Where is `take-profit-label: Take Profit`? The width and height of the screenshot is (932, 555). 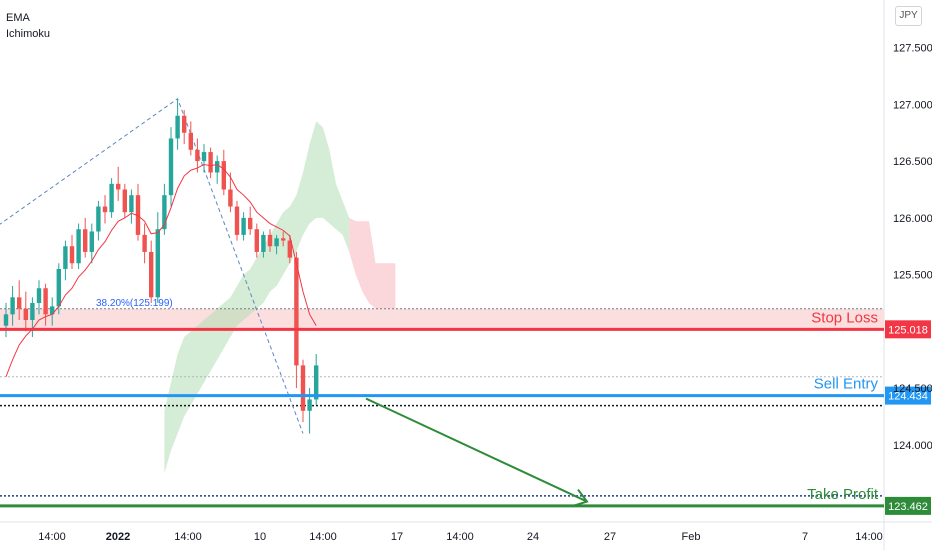
take-profit-label: Take Profit is located at coordinates (843, 494).